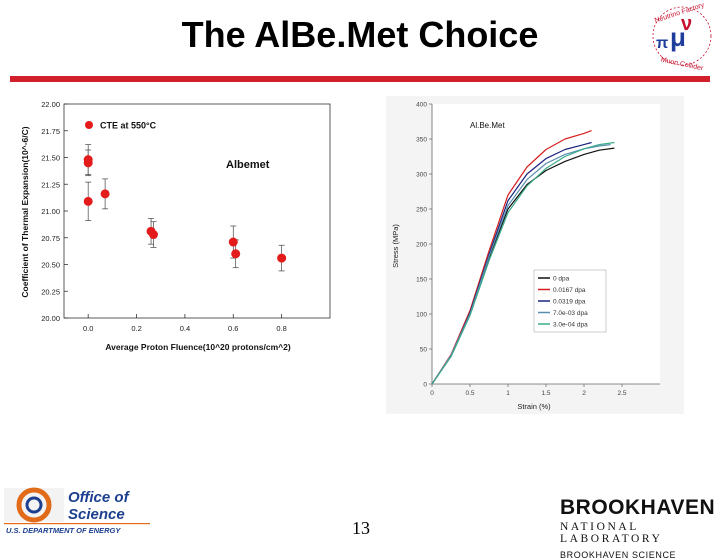 The height and width of the screenshot is (560, 720). Describe the element at coordinates (421, 175) in the screenshot. I see `chart2-y-tick-label: 300` at that location.